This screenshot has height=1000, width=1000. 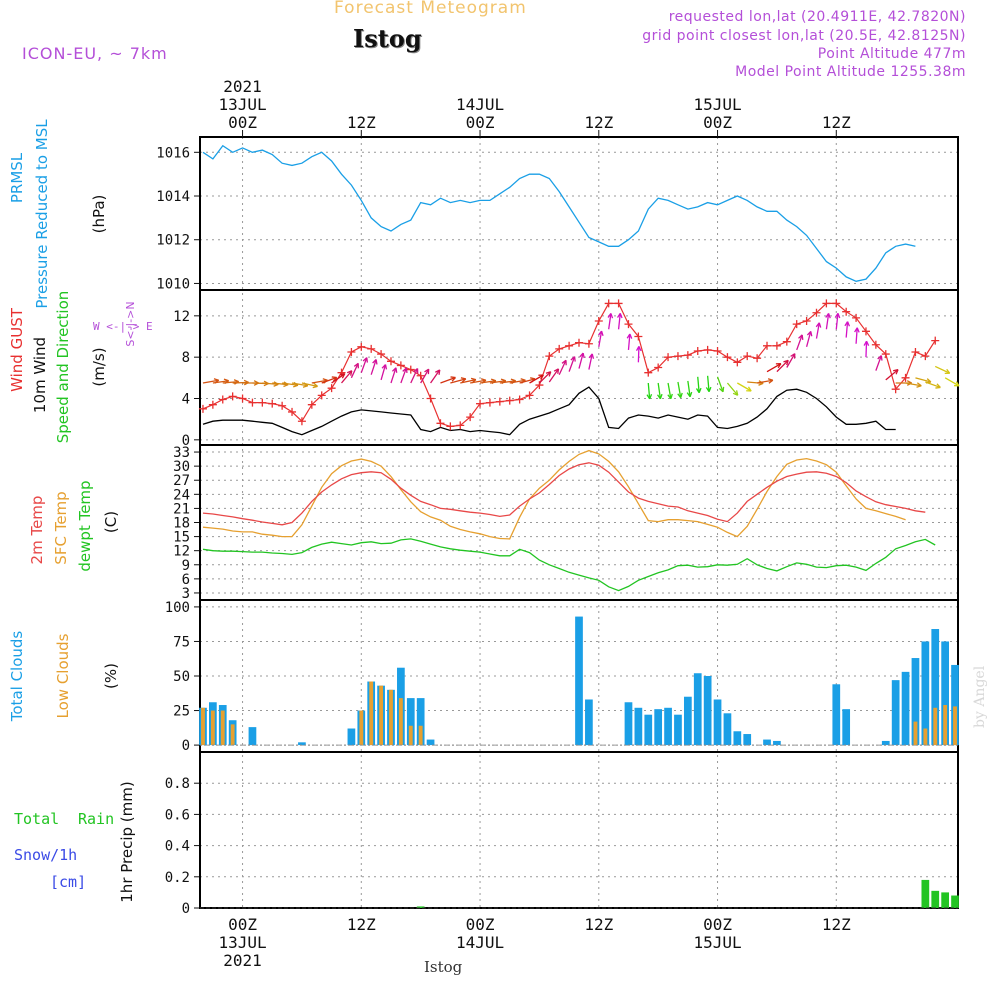 What do you see at coordinates (177, 878) in the screenshot?
I see `y-tick-label: 0.2` at bounding box center [177, 878].